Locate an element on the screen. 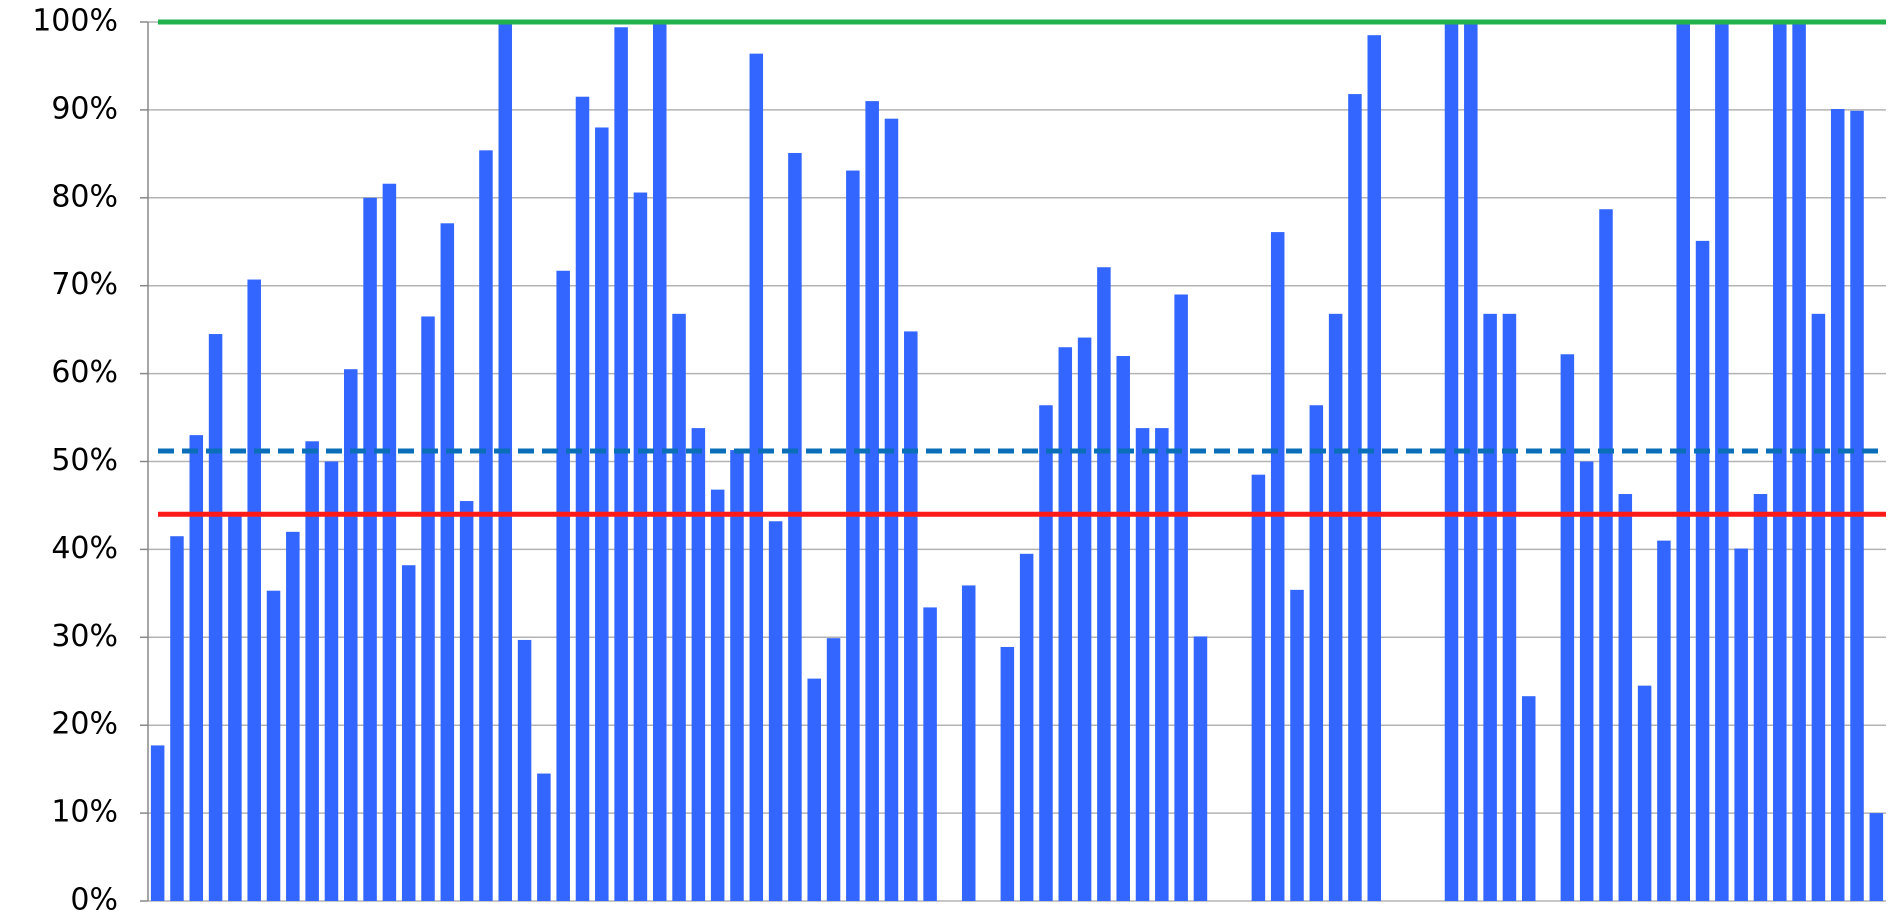 Image resolution: width=1901 pixels, height=916 pixels. y-tick-label: 50% is located at coordinates (84, 460).